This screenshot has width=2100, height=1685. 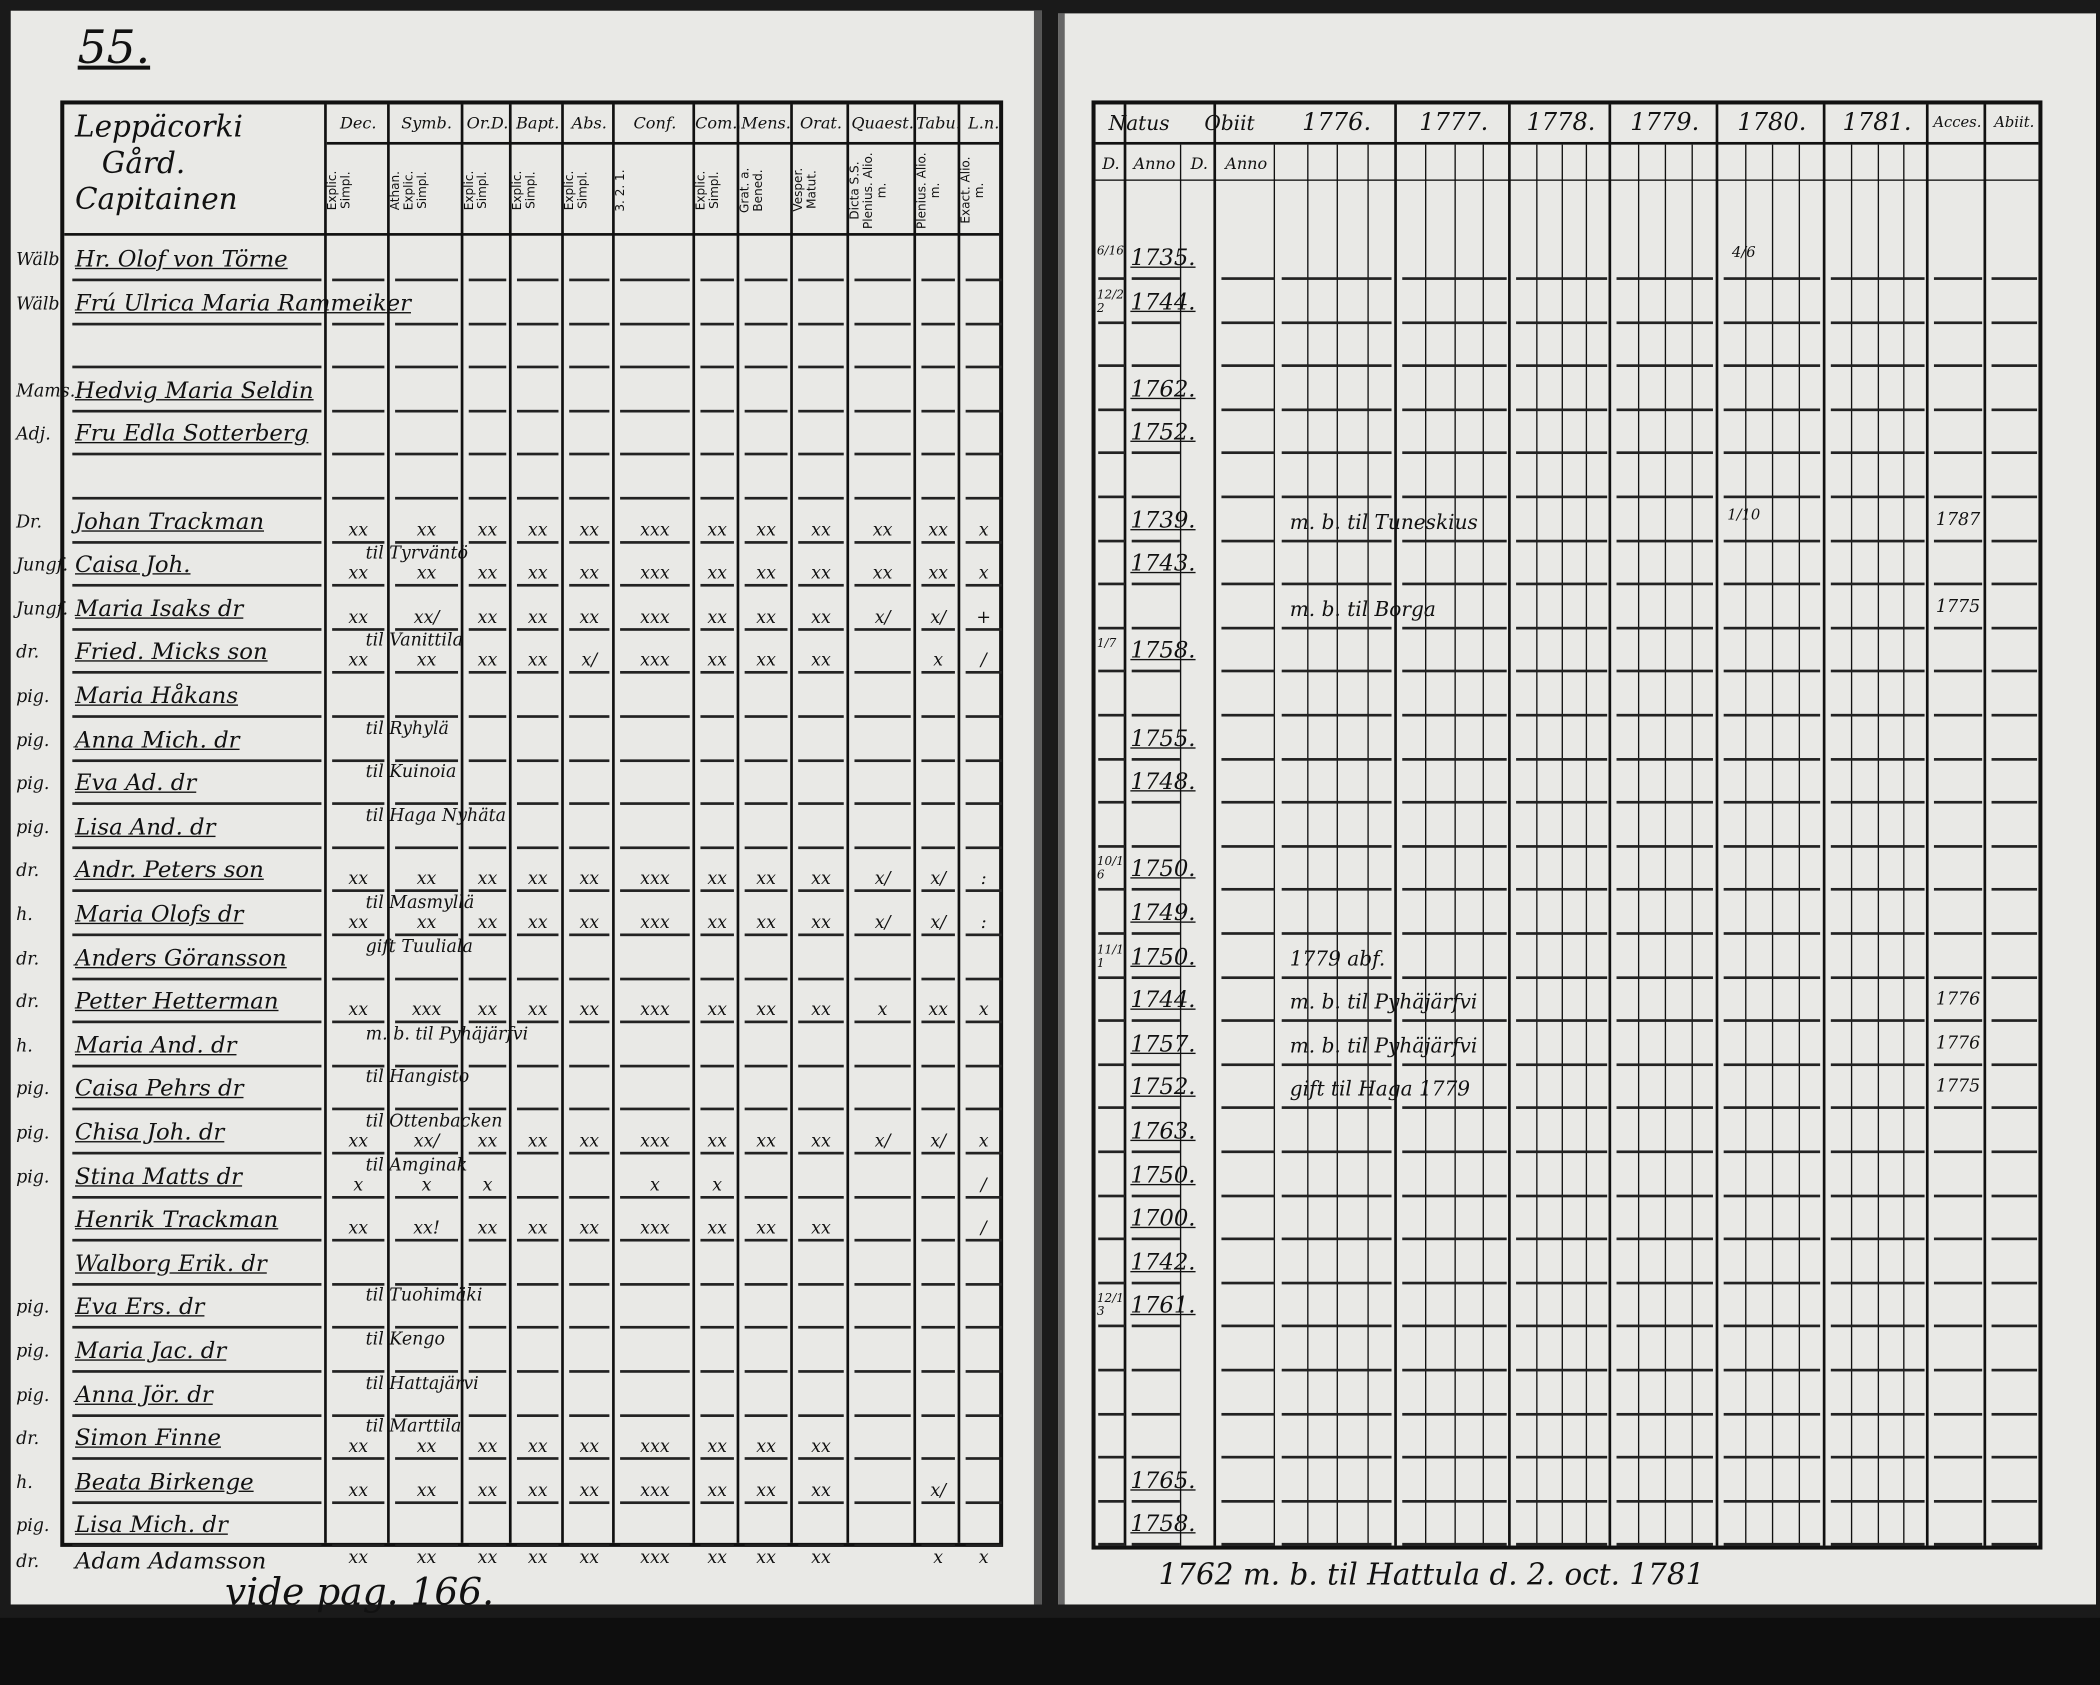 What do you see at coordinates (358, 123) in the screenshot?
I see `column-header: Dec.` at bounding box center [358, 123].